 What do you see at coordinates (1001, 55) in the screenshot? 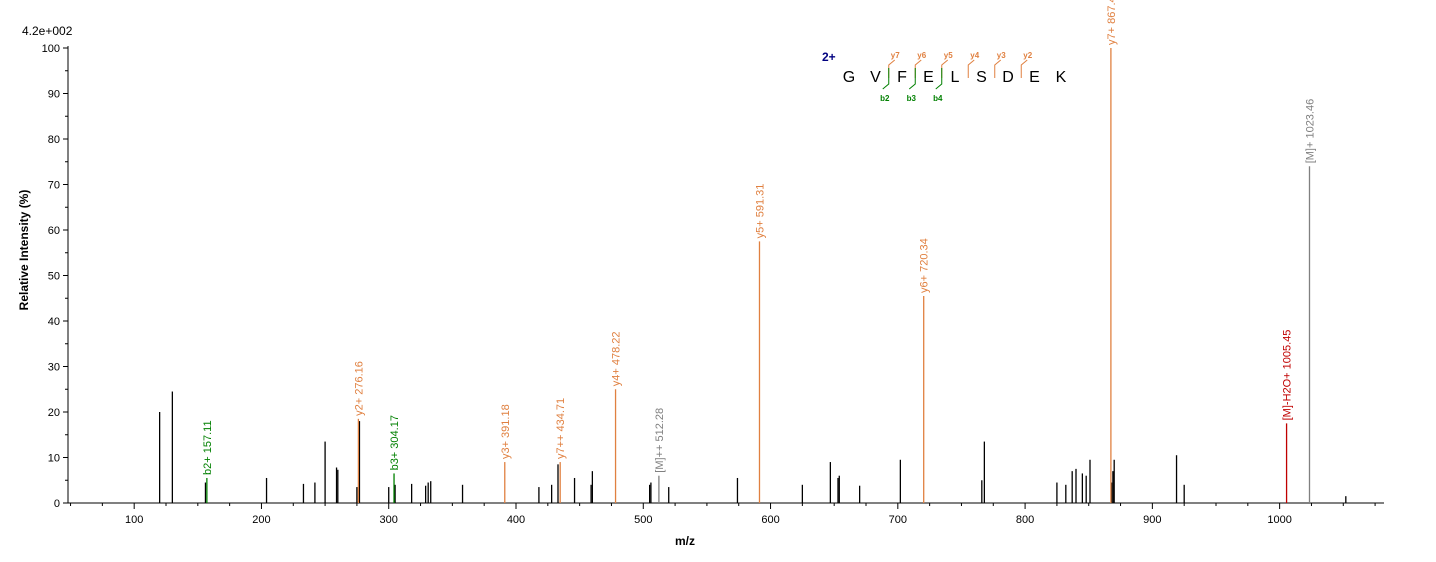
I see `y-fragment-label: y3` at bounding box center [1001, 55].